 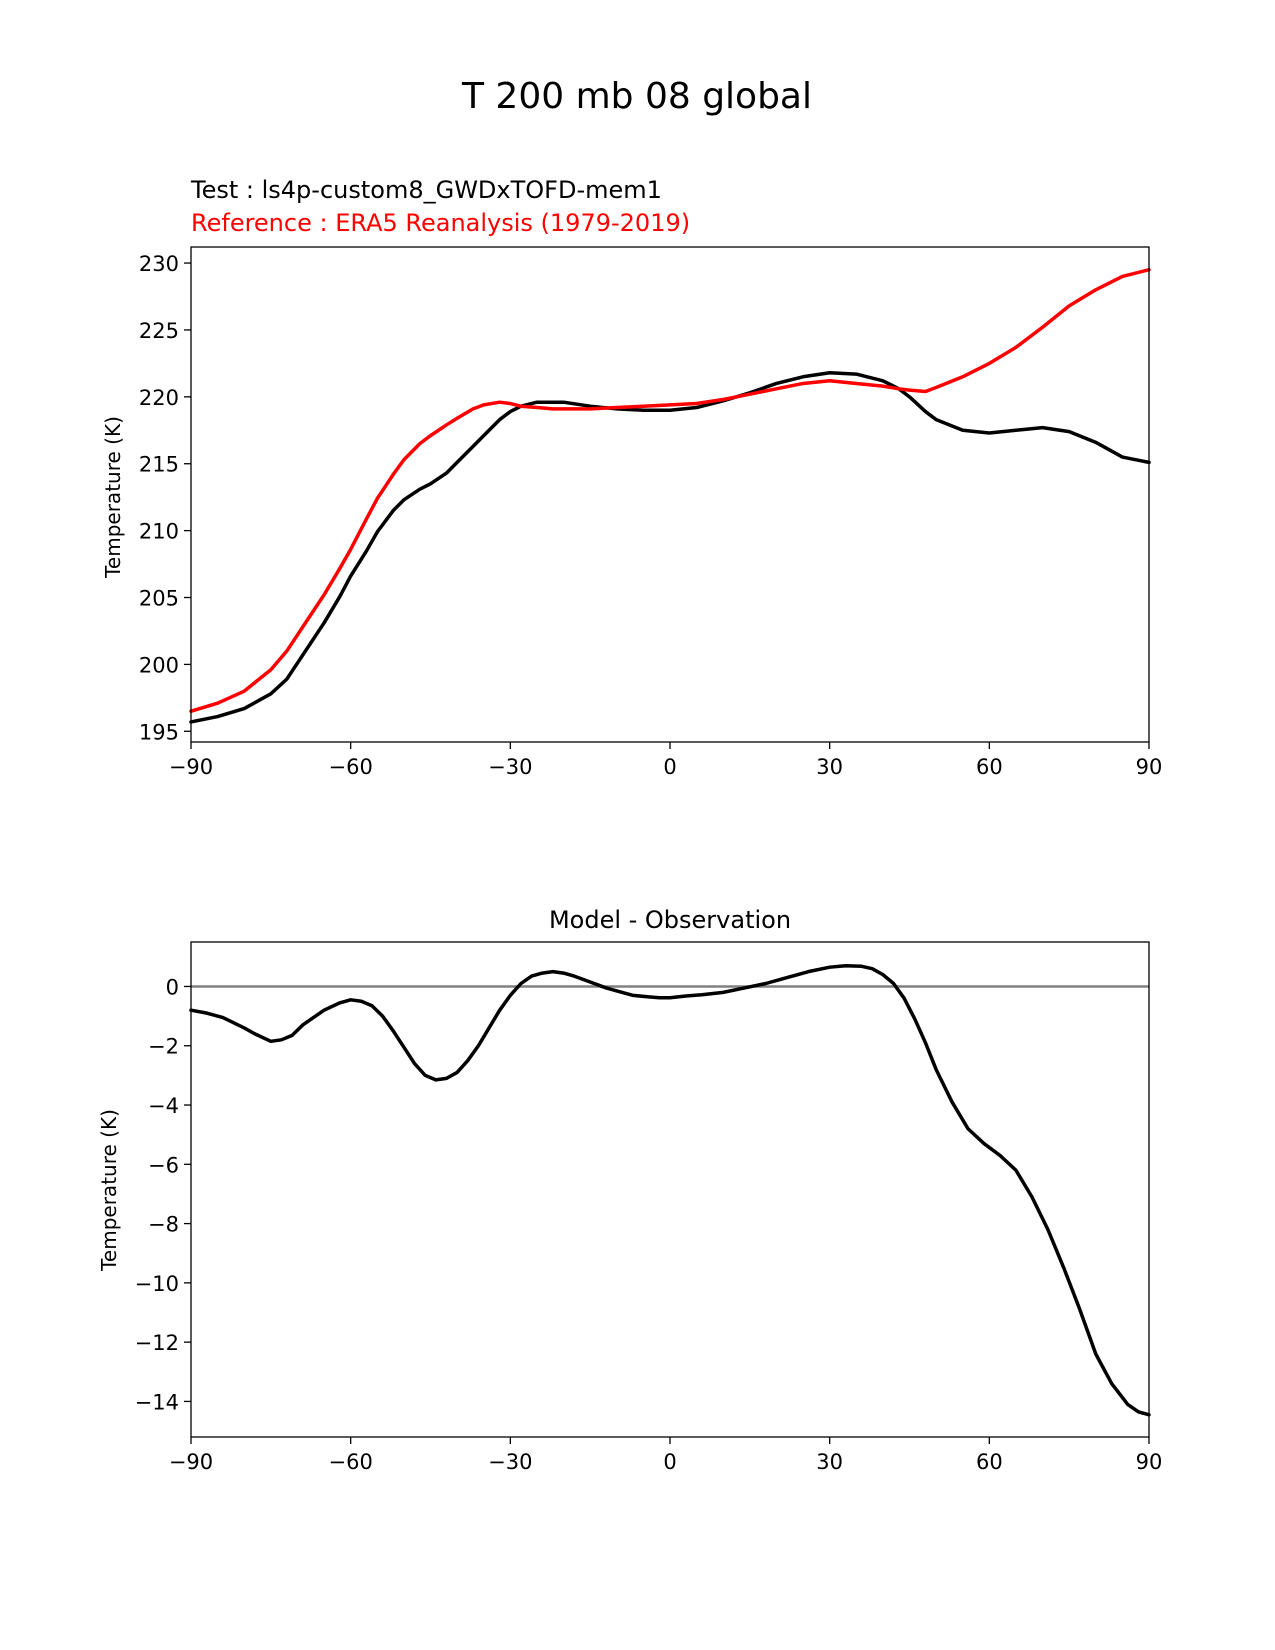 I want to click on top-y-tick-label: 215, so click(x=159, y=465).